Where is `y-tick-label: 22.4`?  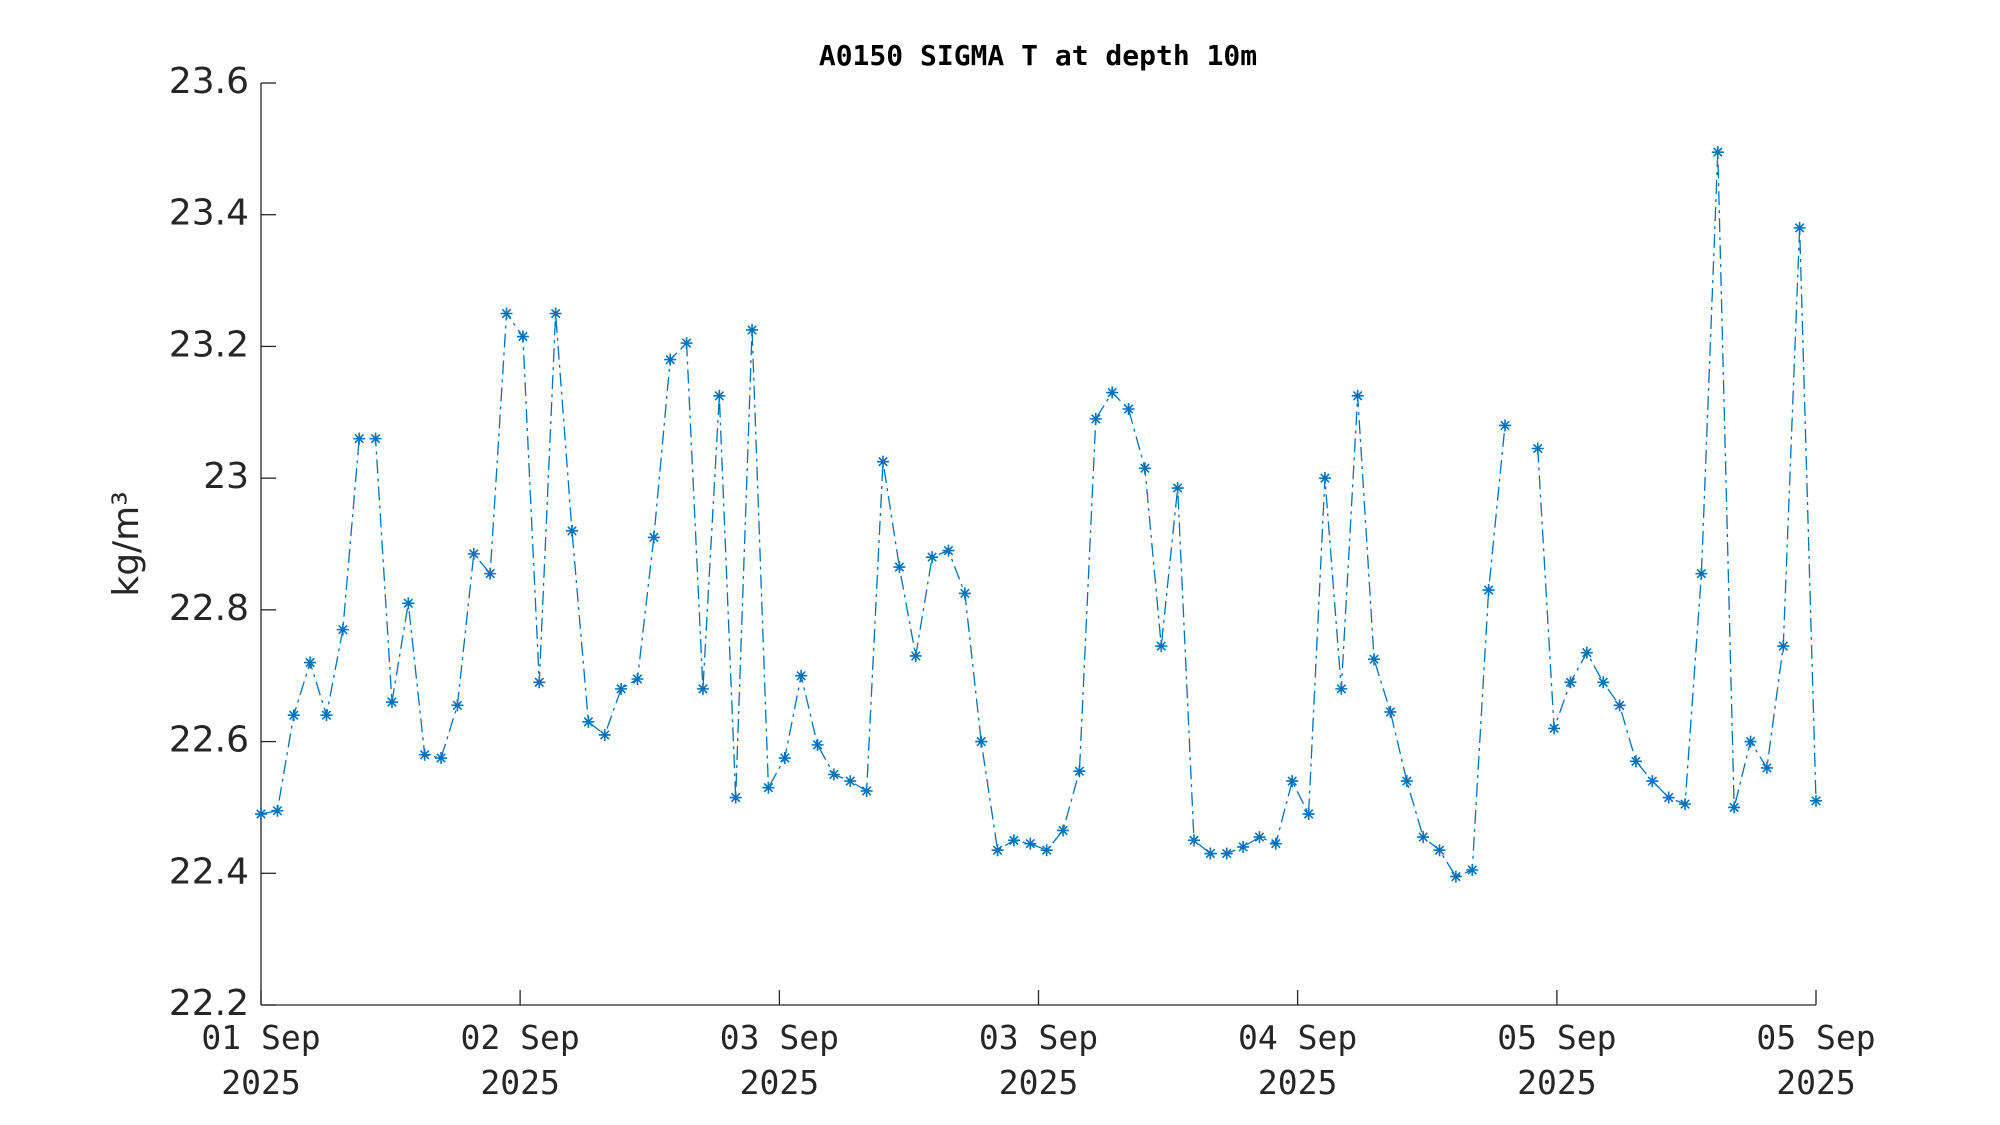
y-tick-label: 22.4 is located at coordinates (209, 871).